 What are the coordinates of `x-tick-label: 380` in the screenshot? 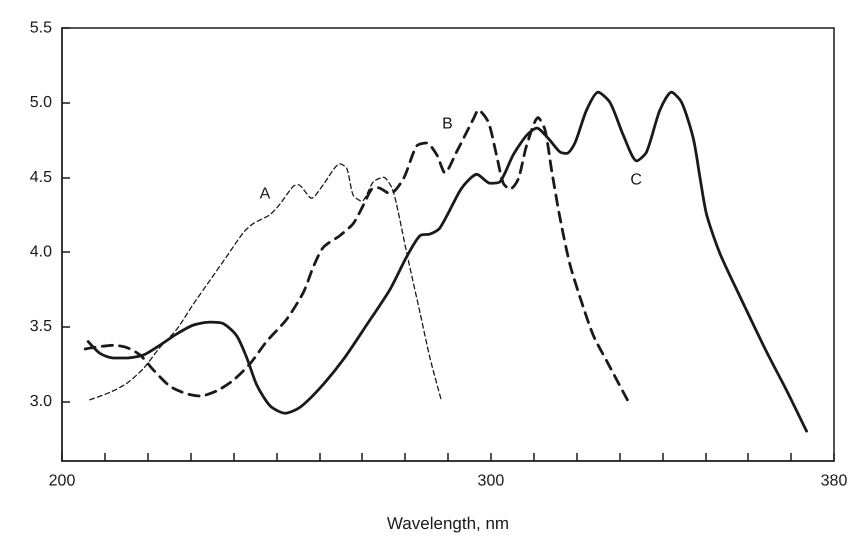 It's located at (834, 481).